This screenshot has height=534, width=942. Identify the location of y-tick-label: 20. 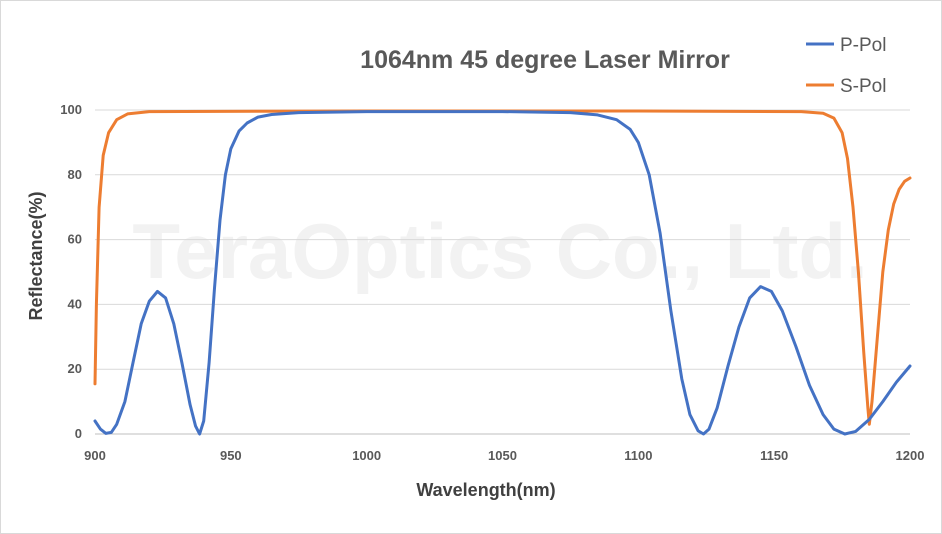
(75, 368).